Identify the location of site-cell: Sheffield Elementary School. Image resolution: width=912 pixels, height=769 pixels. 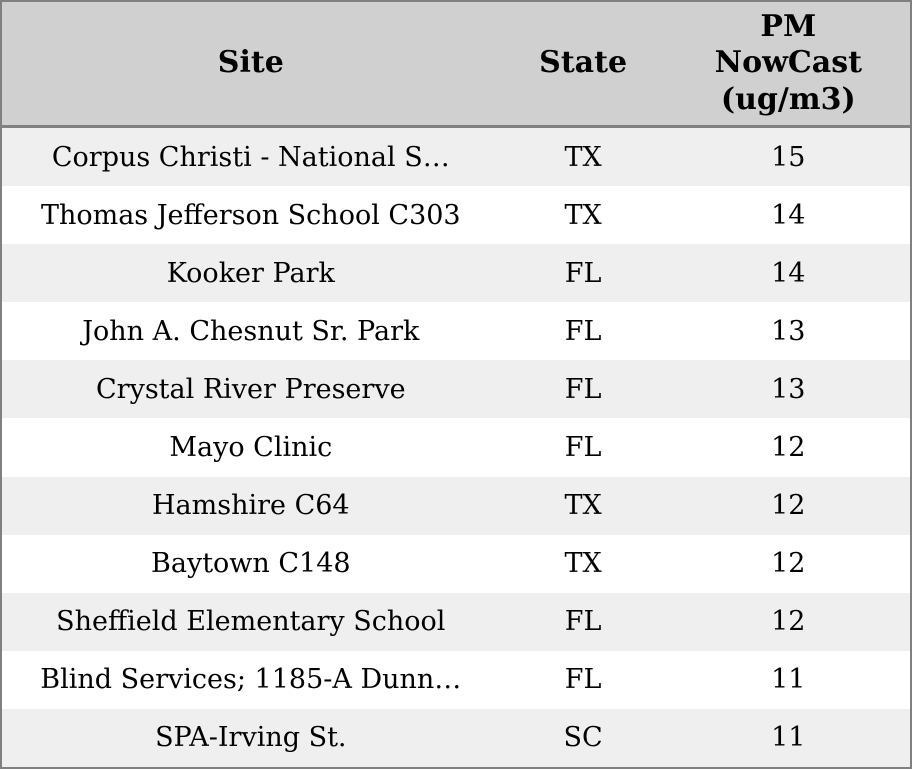
(251, 622).